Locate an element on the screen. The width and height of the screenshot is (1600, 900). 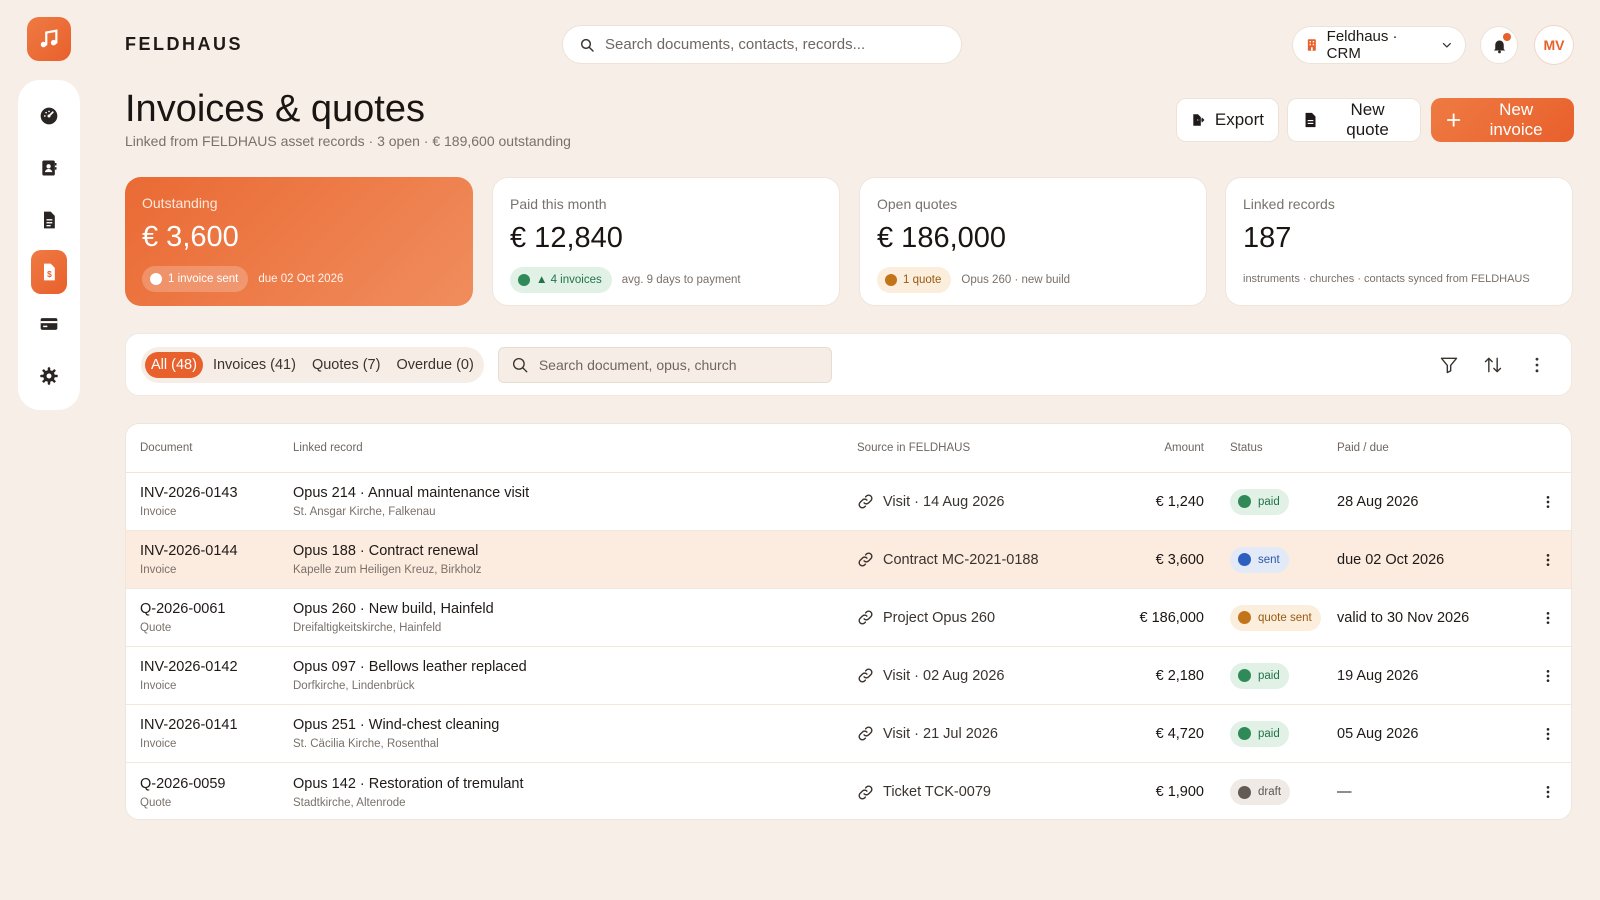
source-link: Visit · 21 Jul 2026 is located at coordinates (972, 733).